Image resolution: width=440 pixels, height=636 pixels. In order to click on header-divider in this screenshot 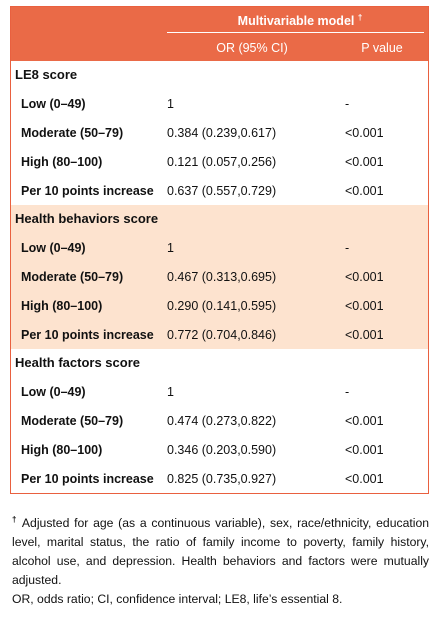, I will do `click(295, 32)`.